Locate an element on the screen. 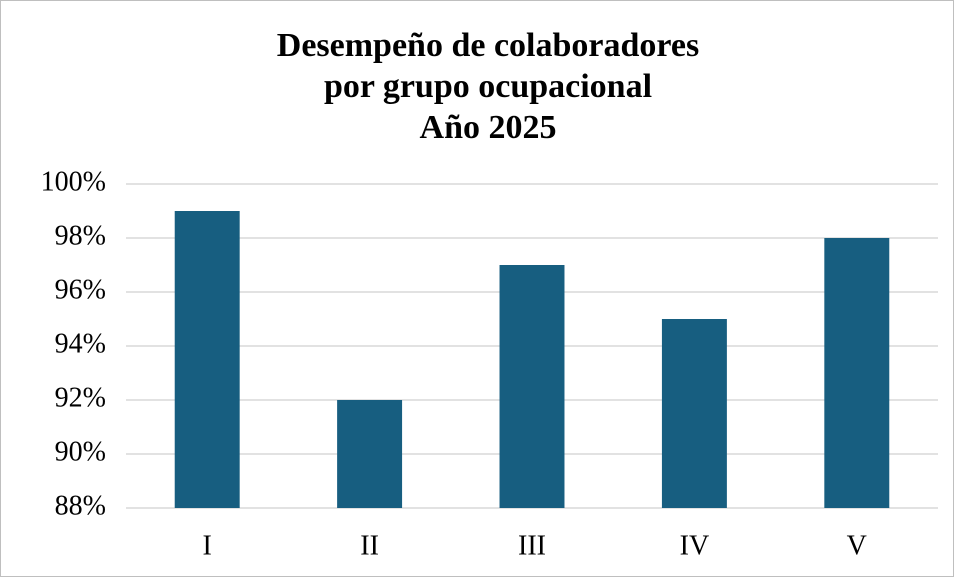 The image size is (954, 577). x-tick-label: I is located at coordinates (207, 545).